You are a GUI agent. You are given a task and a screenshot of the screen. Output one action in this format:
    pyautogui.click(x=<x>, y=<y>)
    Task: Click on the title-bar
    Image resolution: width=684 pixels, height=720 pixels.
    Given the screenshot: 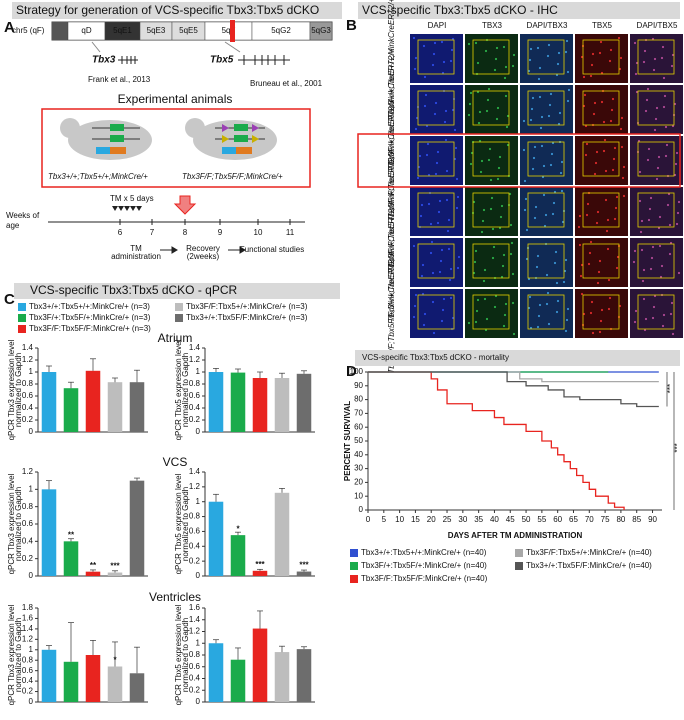 What is the action you would take?
    pyautogui.click(x=177, y=291)
    